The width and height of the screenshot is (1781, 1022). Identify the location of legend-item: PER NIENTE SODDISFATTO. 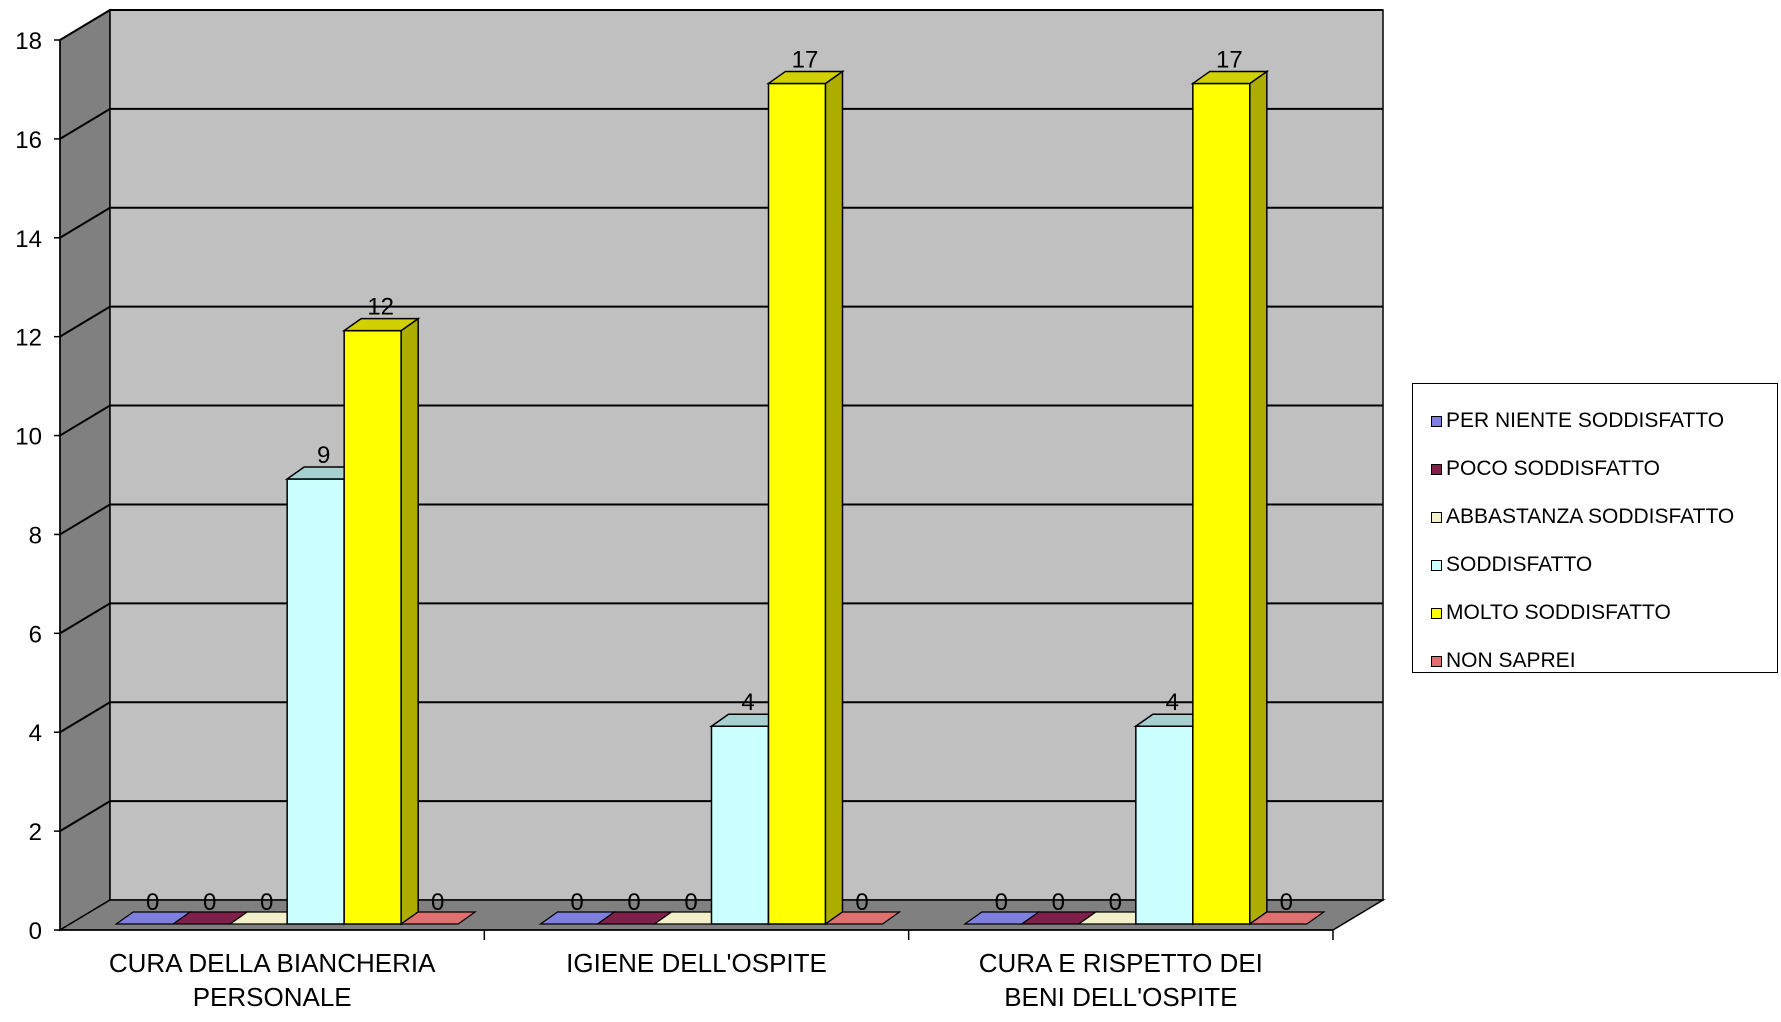
(1577, 421).